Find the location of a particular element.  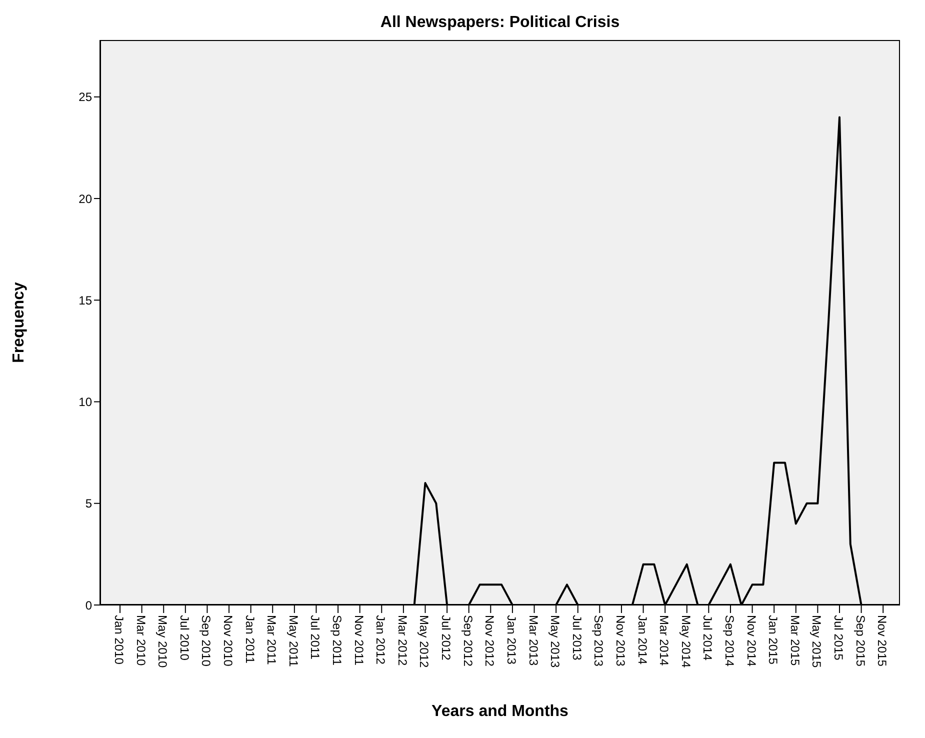

x-tick-label: Jul 2011 is located at coordinates (315, 637).